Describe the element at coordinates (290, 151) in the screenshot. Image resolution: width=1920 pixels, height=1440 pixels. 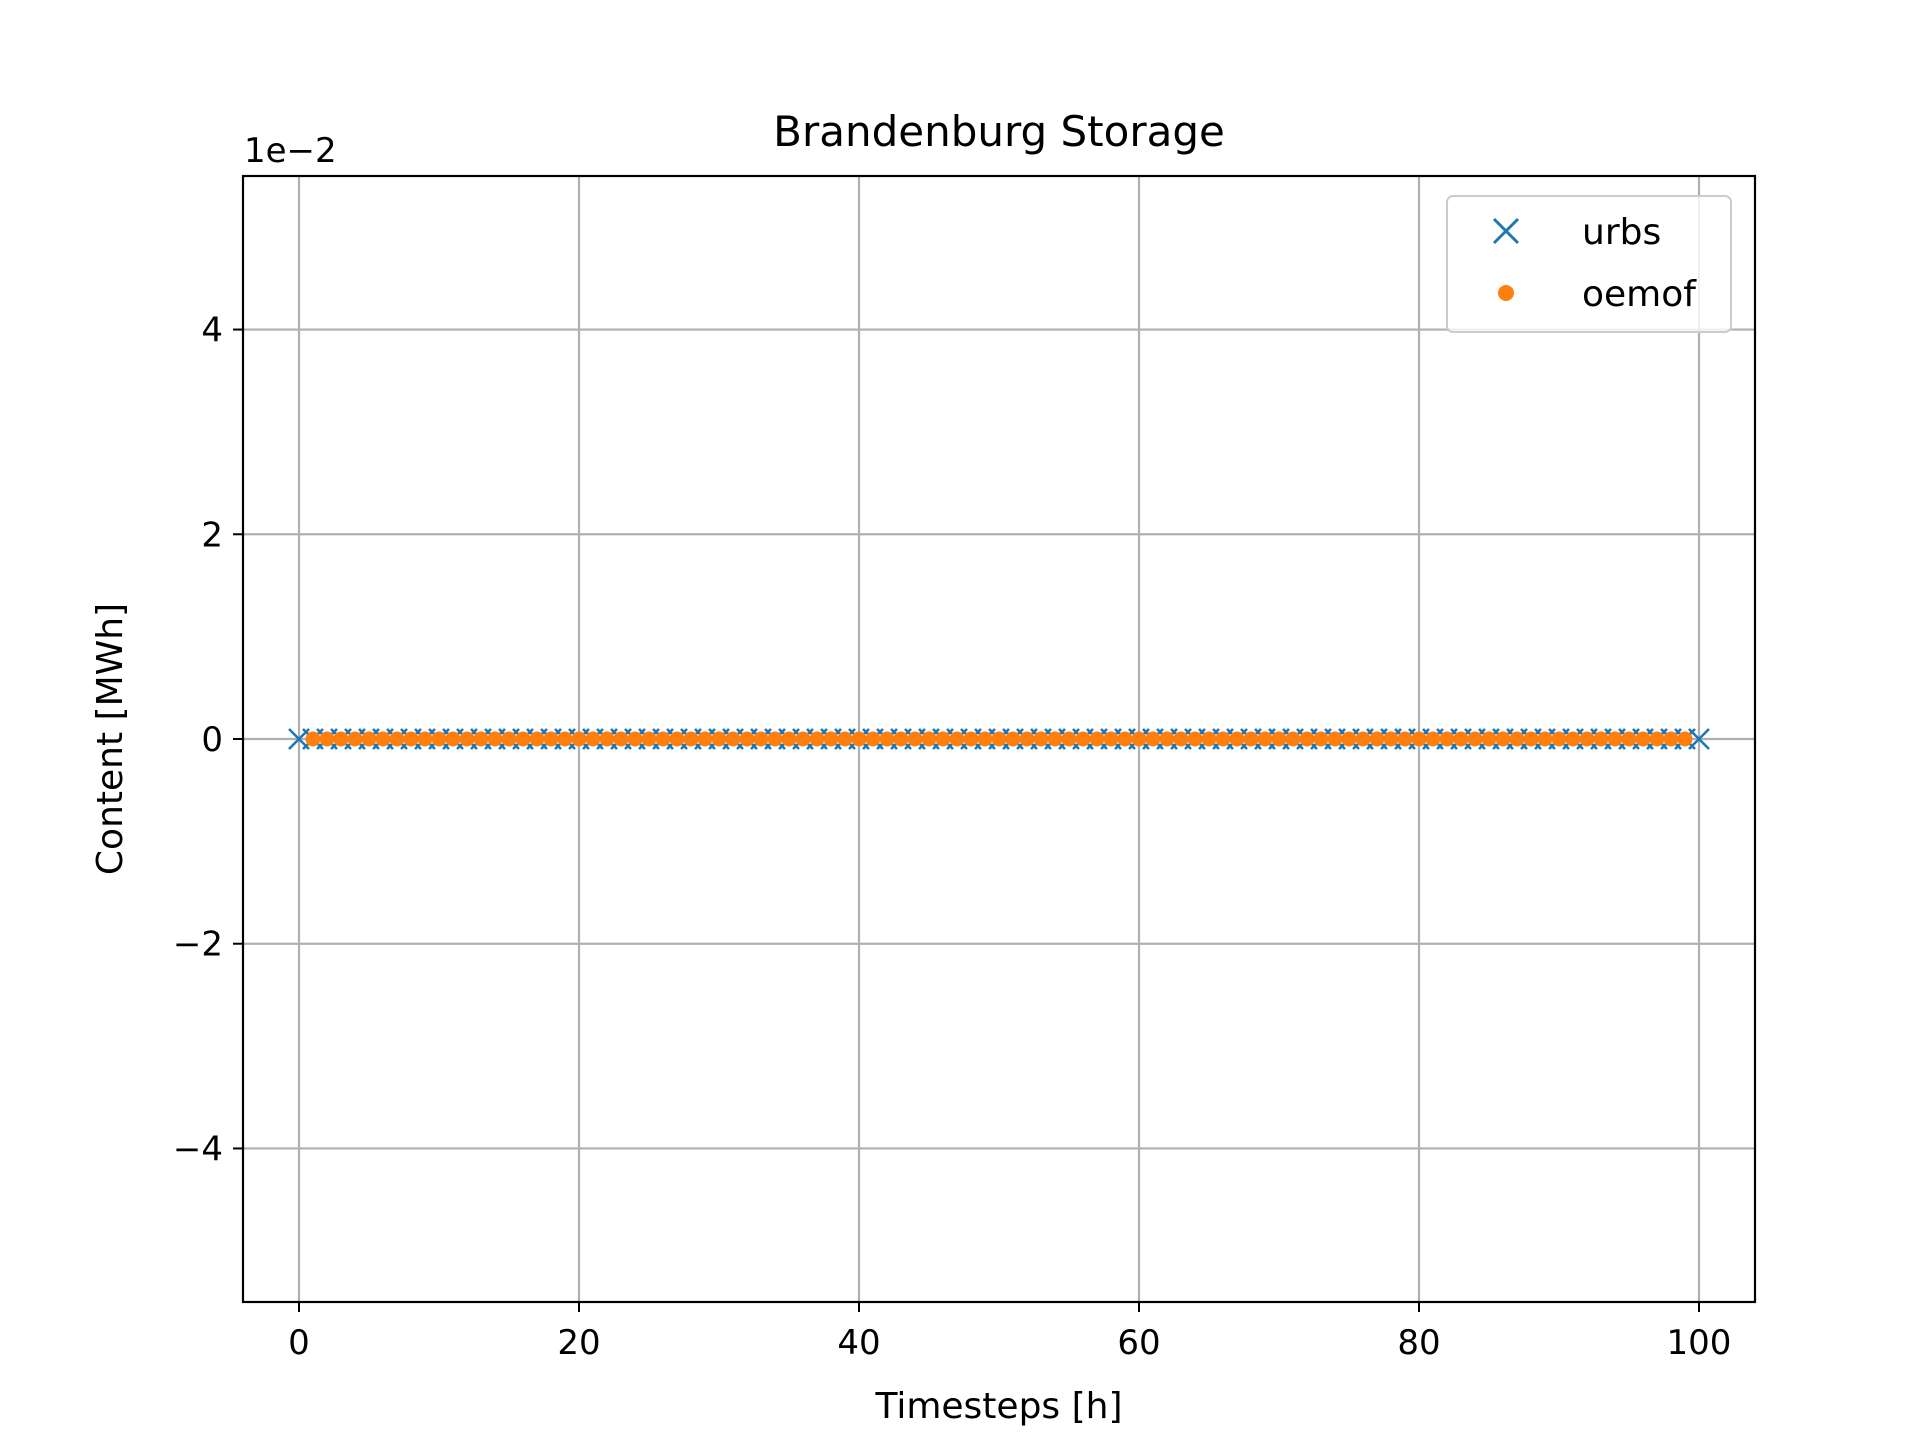
I see `y-offset-label: 1e−2` at that location.